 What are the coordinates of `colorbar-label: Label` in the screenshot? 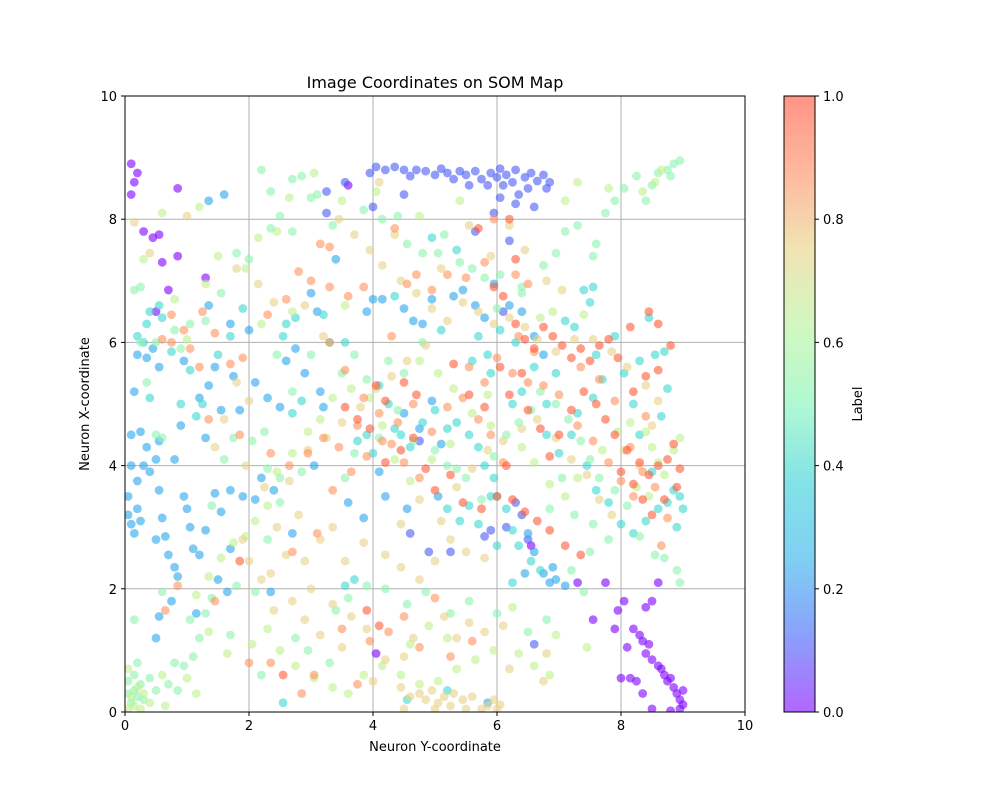 It's located at (858, 403).